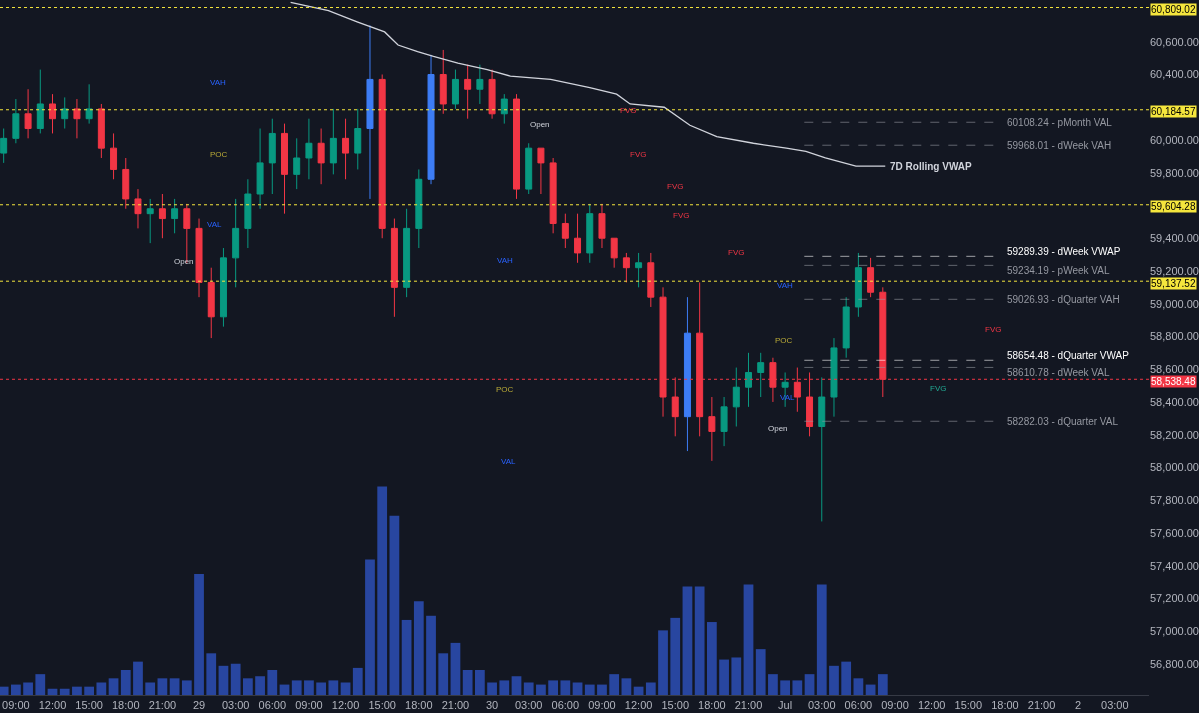 This screenshot has height=713, width=1199. What do you see at coordinates (1058, 372) in the screenshot?
I see `ref-line-label: 58610.78 - dWeek VAL` at bounding box center [1058, 372].